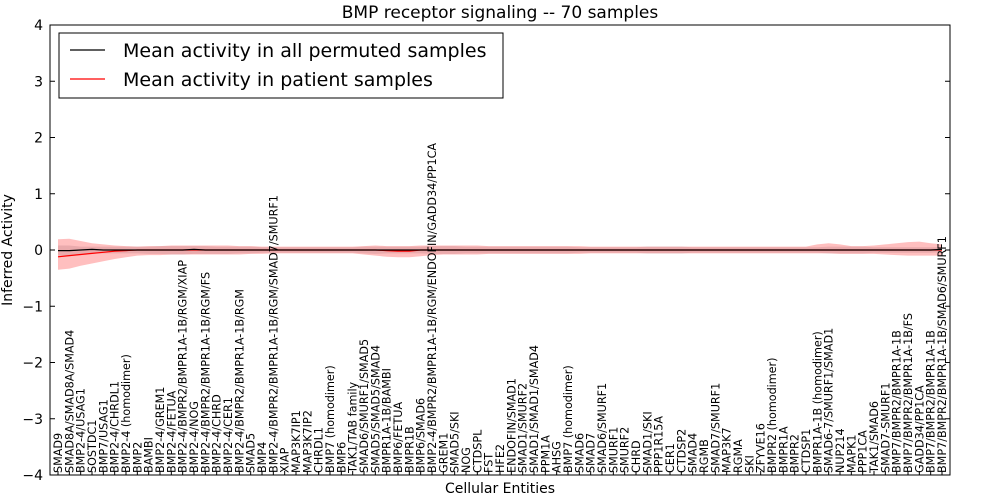  Describe the element at coordinates (806, 451) in the screenshot. I see `category-label: CTDSP1` at that location.